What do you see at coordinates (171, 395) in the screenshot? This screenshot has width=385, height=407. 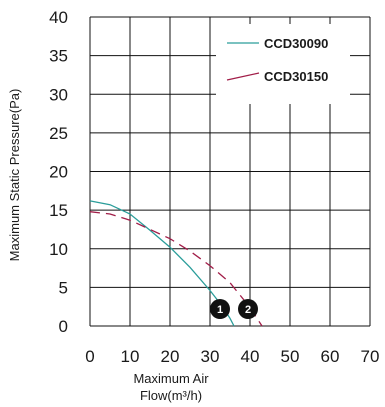 I see `x-axis-label-line-2: Flow(m³/h)` at bounding box center [171, 395].